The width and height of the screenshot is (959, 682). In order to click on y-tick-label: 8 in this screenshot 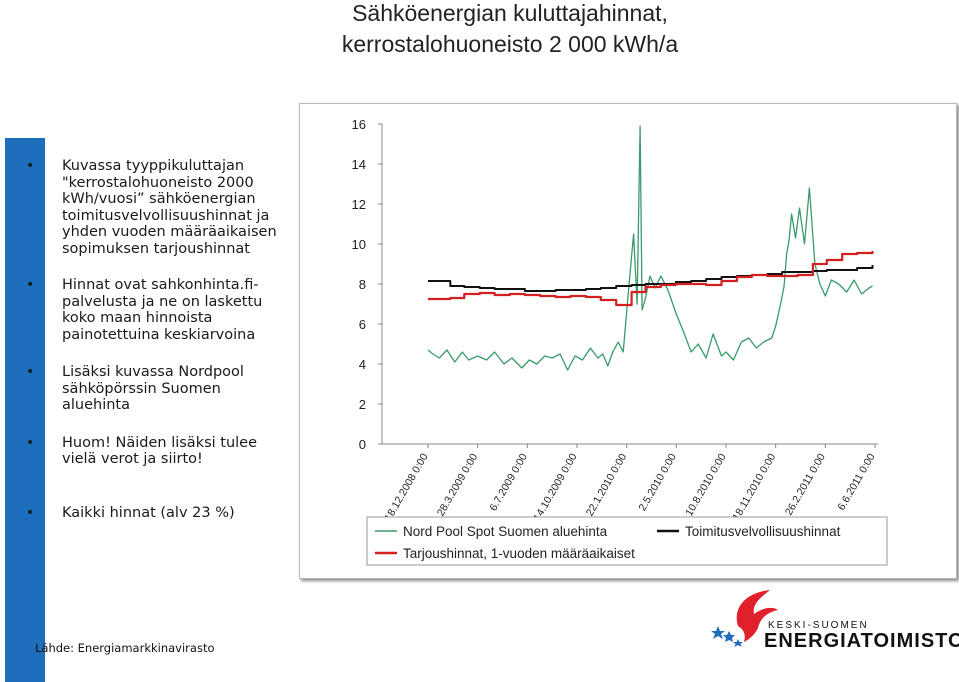, I will do `click(362, 284)`.